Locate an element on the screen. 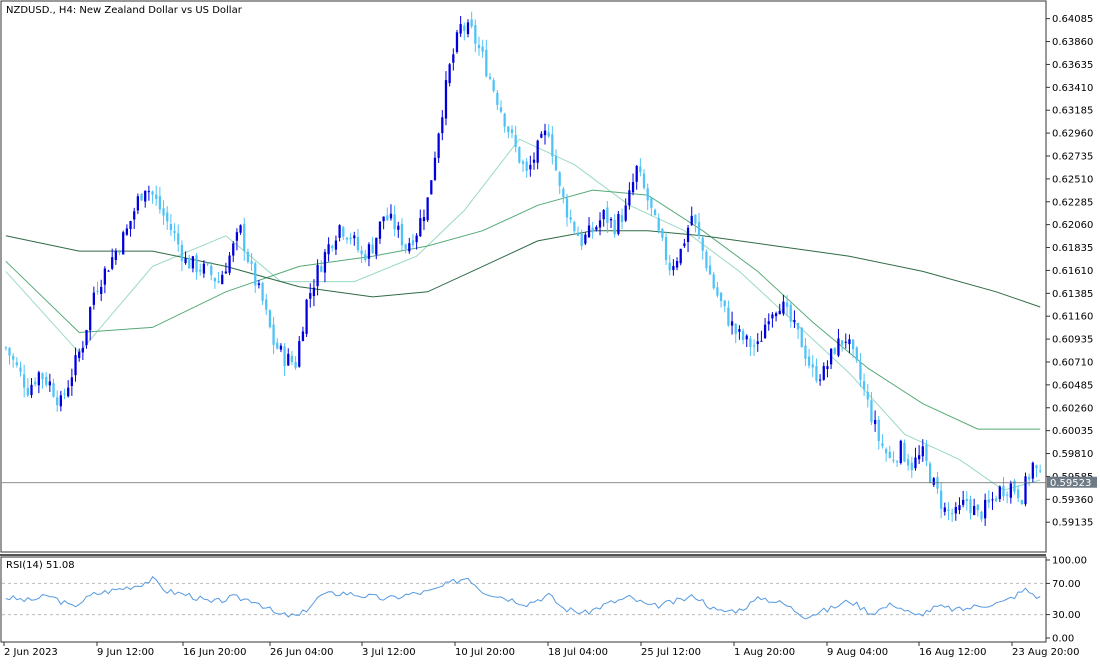 The height and width of the screenshot is (665, 1100). time-tick-label: 26 Jun 04:00 is located at coordinates (302, 652).